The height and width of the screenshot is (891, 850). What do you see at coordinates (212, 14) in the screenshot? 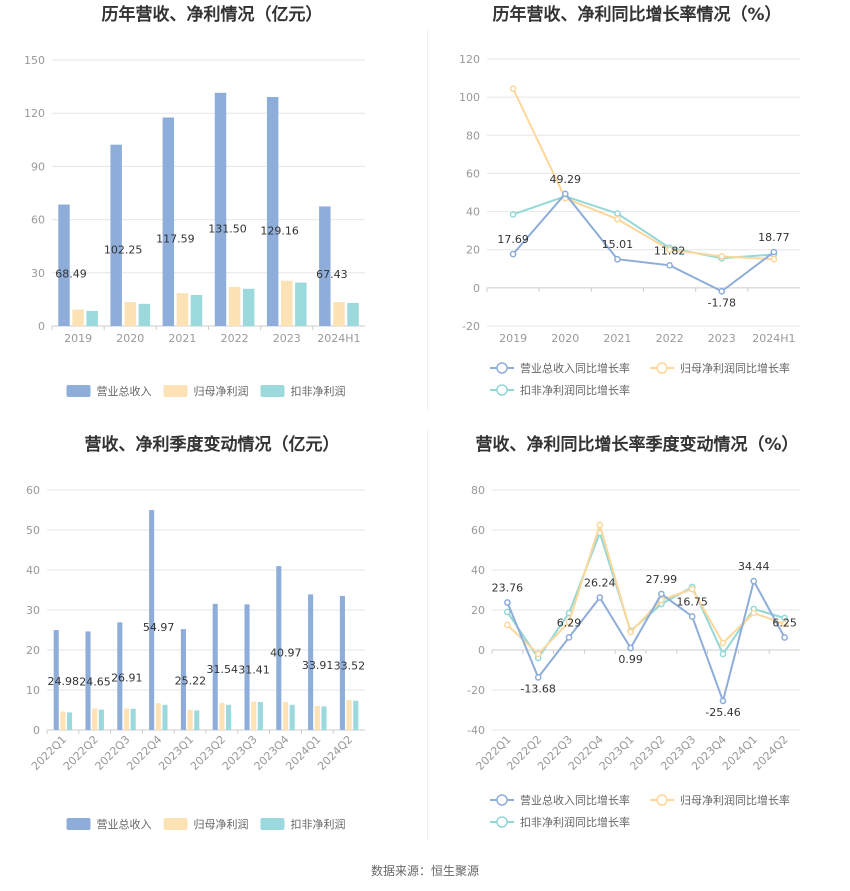
I see `chart-title: 历年营收、净利情况（亿元）` at bounding box center [212, 14].